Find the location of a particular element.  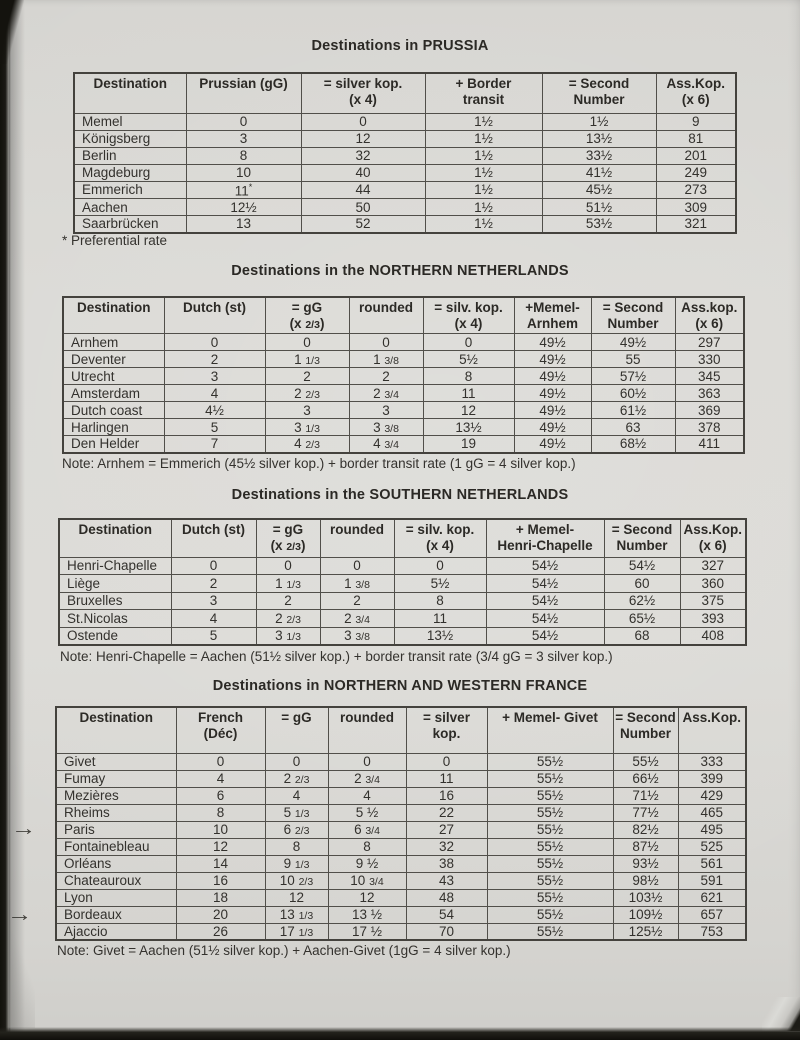

value-cell: 82½ is located at coordinates (645, 829).